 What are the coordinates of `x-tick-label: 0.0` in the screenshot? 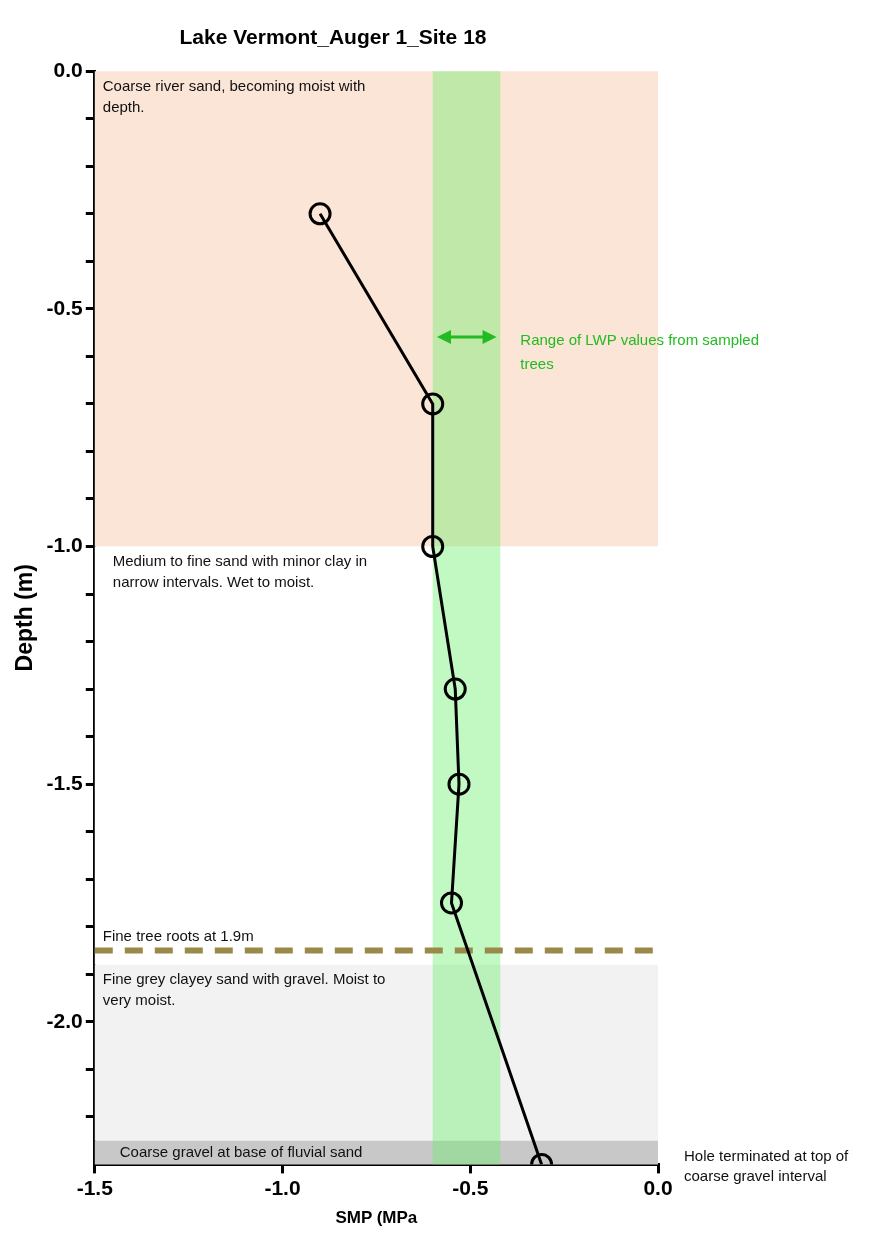 It's located at (658, 1187).